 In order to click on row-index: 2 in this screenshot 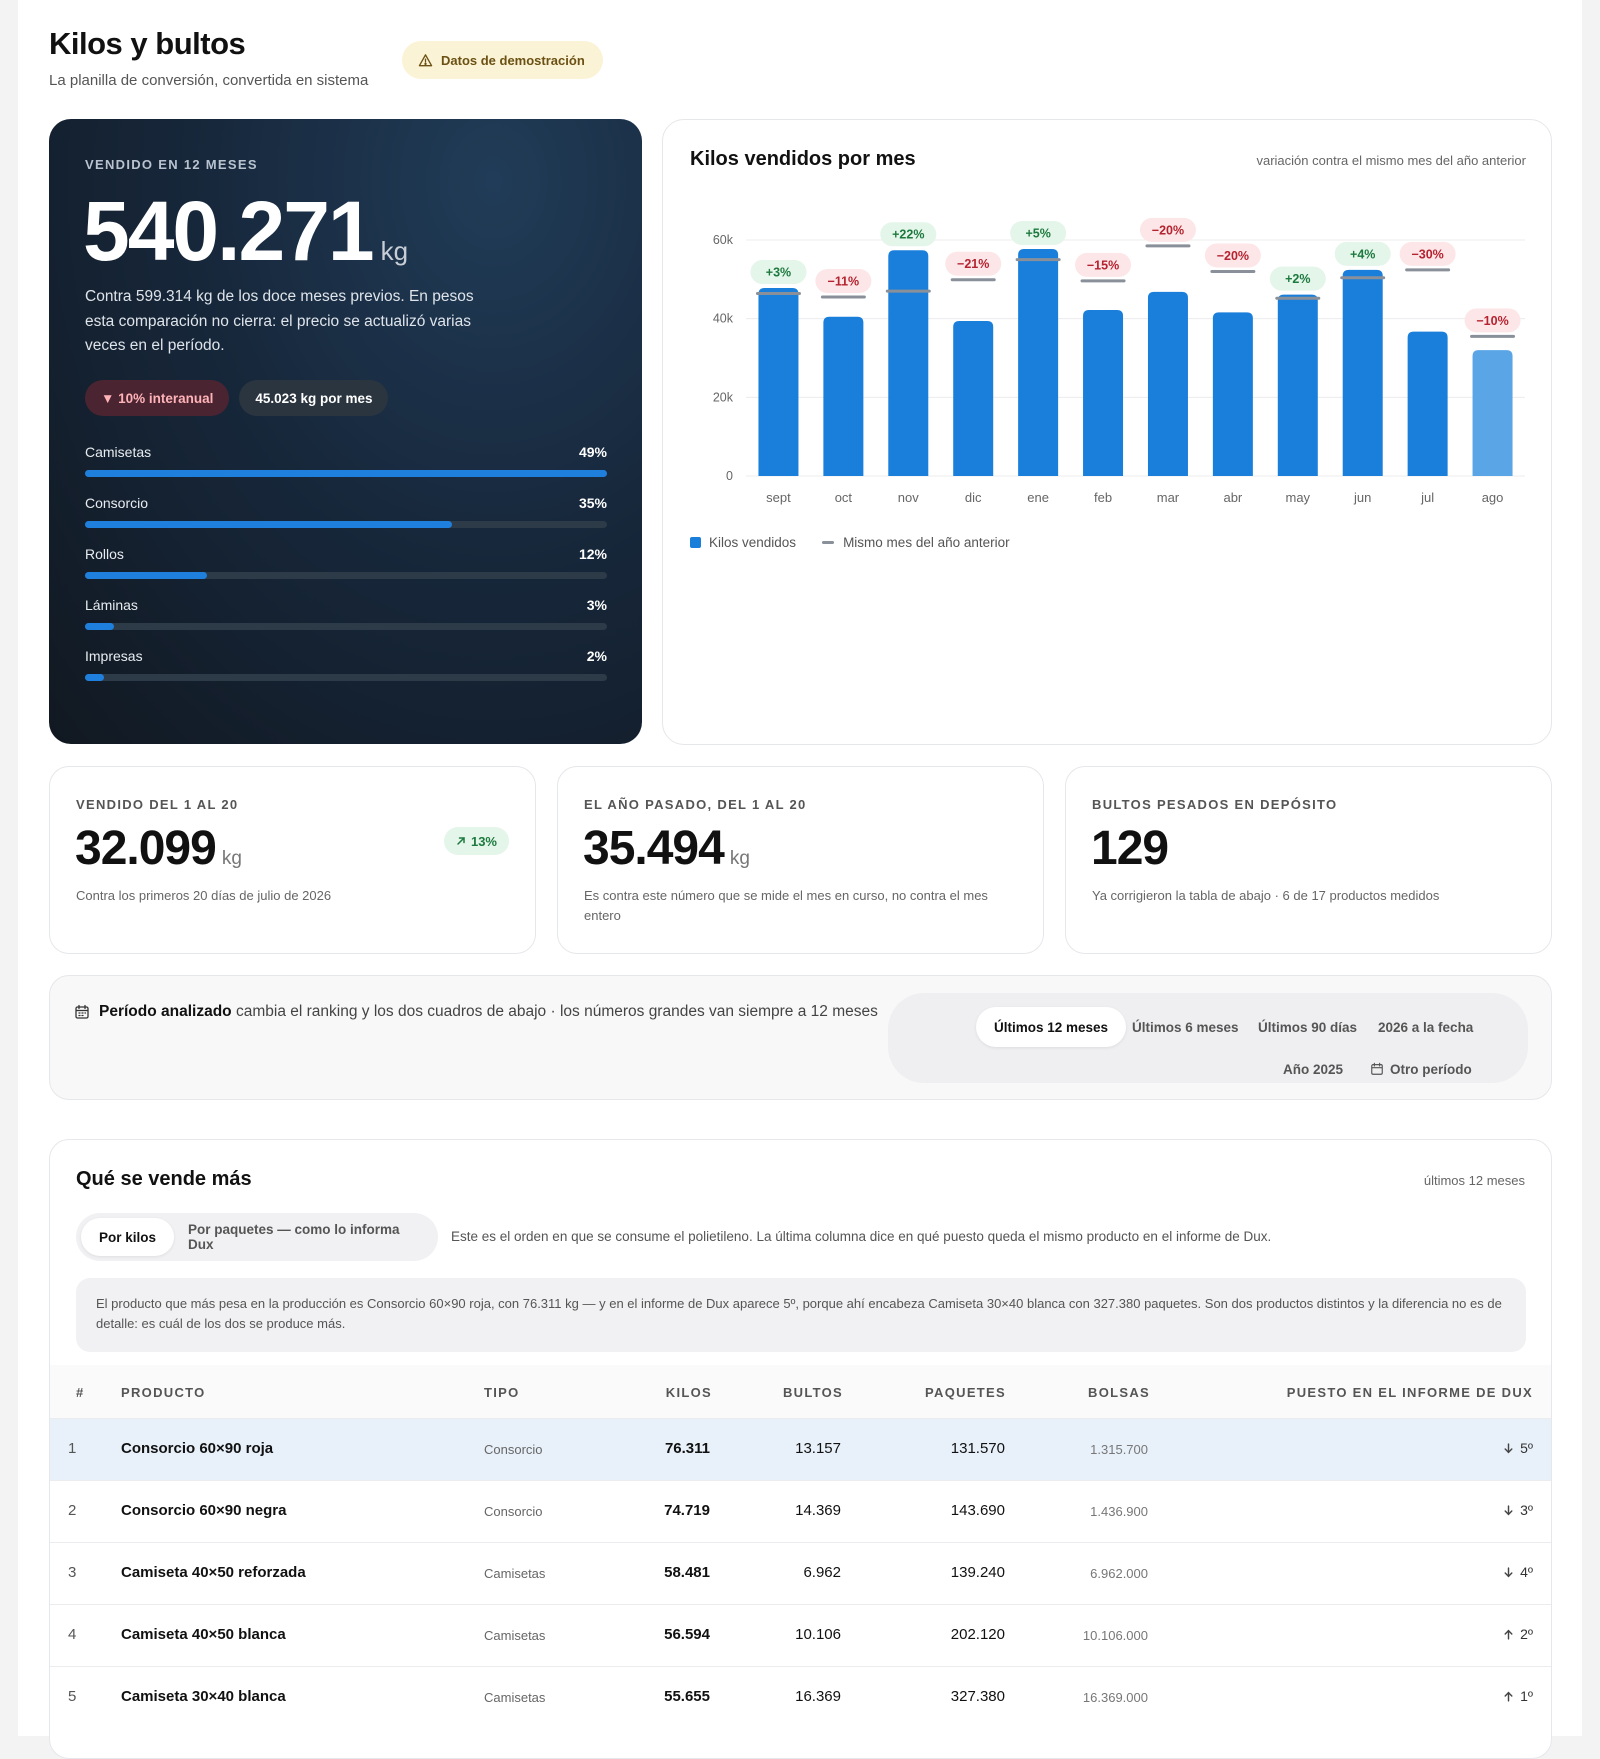, I will do `click(72, 1510)`.